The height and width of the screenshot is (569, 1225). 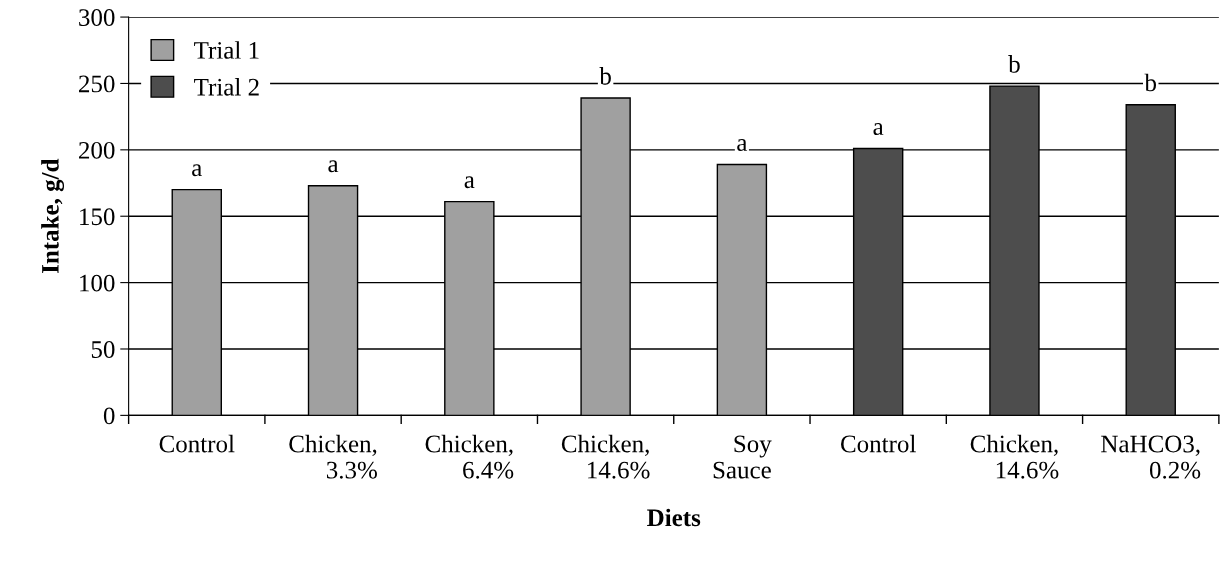 I want to click on y-tick-label: 300, so click(x=97, y=17).